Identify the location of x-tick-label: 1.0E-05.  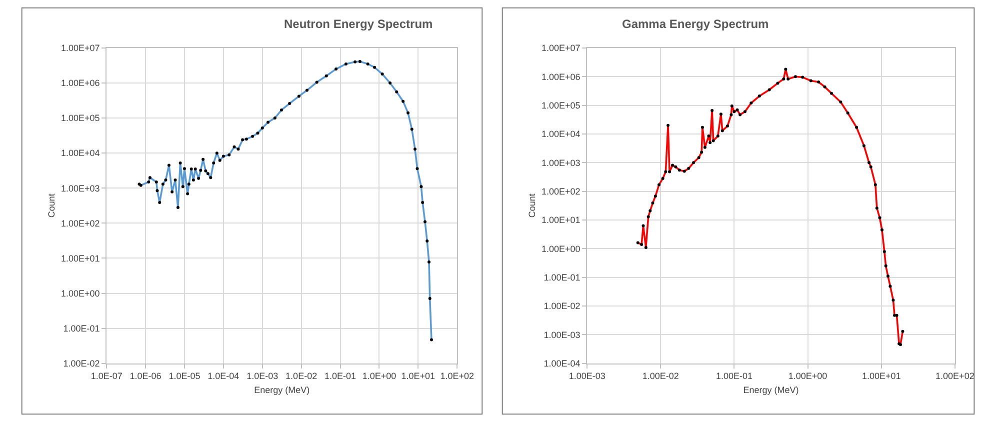
(184, 376).